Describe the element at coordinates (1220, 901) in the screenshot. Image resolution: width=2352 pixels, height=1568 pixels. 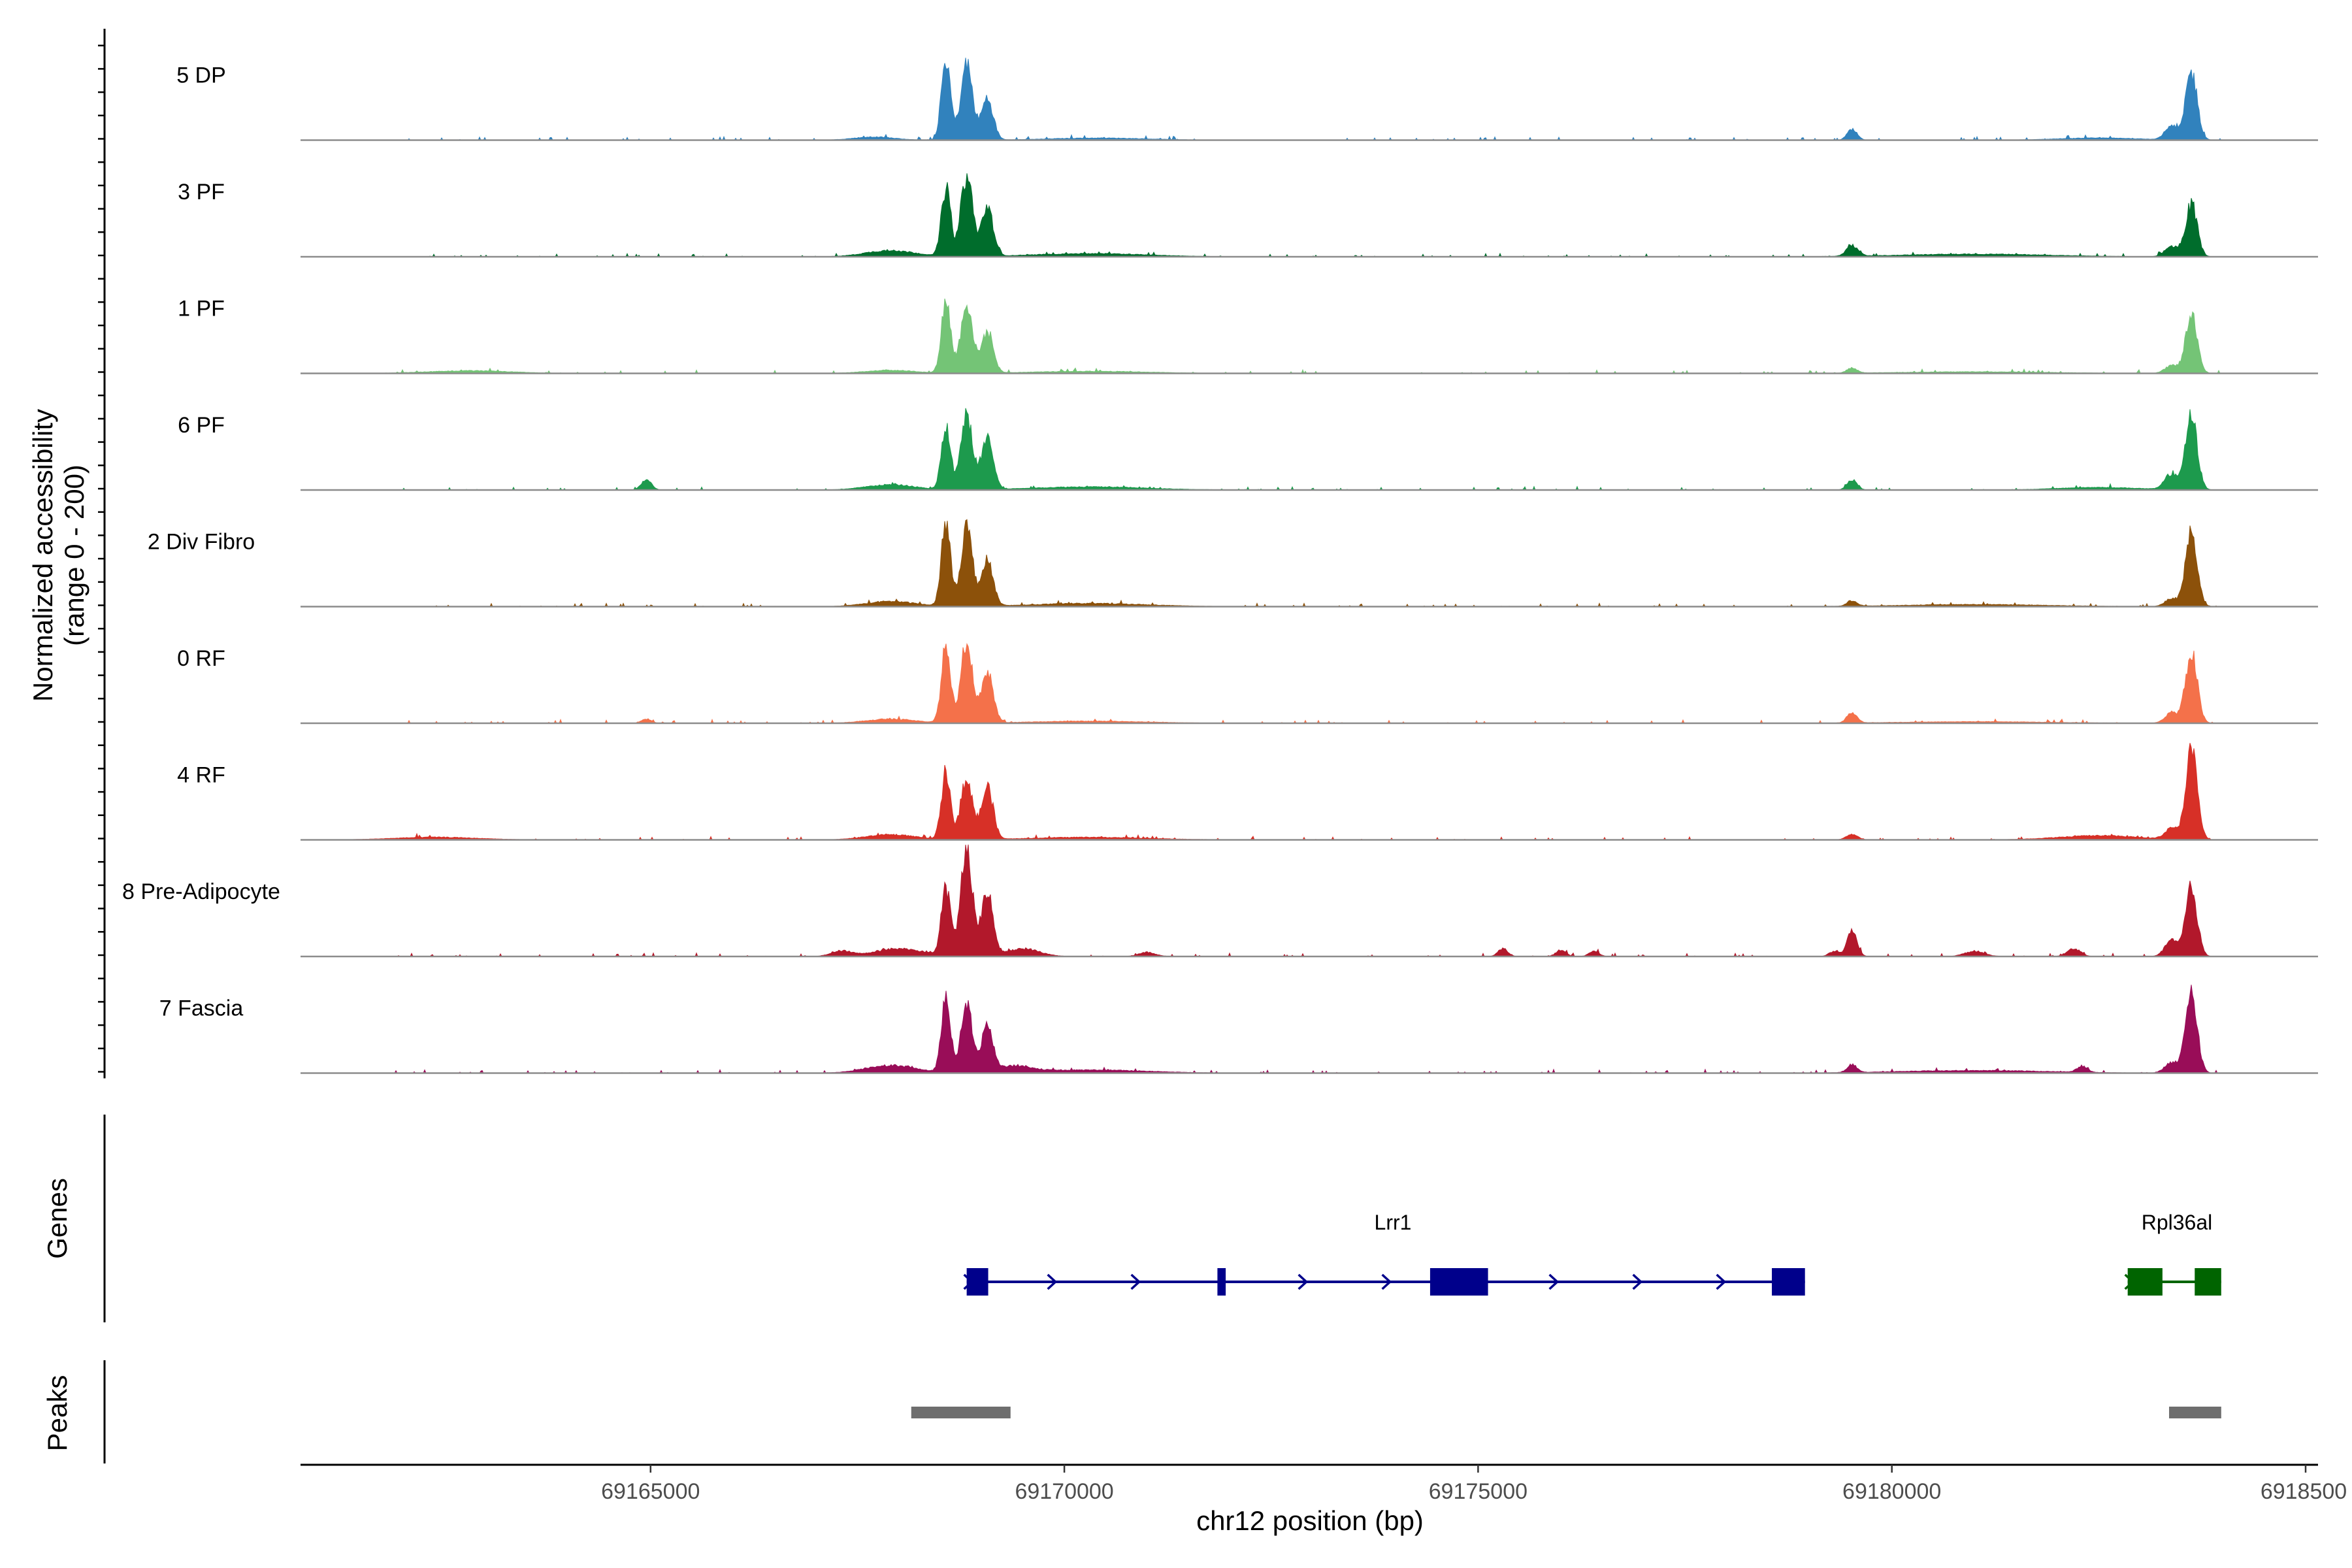
I see `track-8-pre-adipocyte: 8 Pre-Adipocyte` at that location.